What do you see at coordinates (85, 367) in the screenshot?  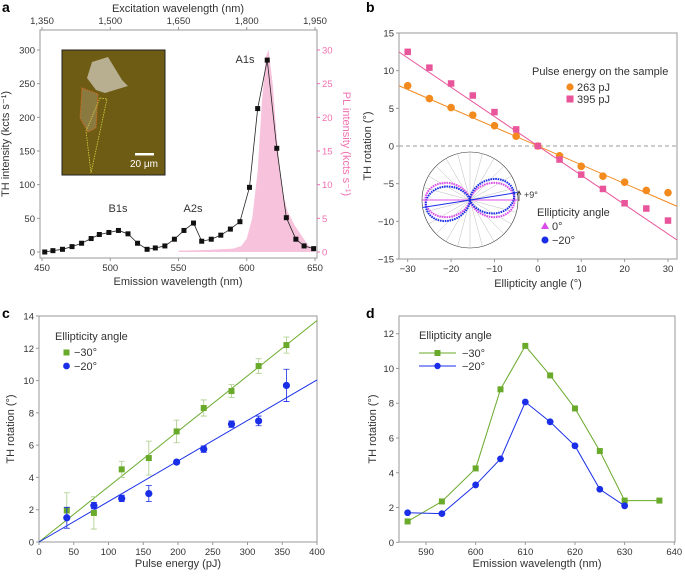 I see `c-legend-20: −20°` at bounding box center [85, 367].